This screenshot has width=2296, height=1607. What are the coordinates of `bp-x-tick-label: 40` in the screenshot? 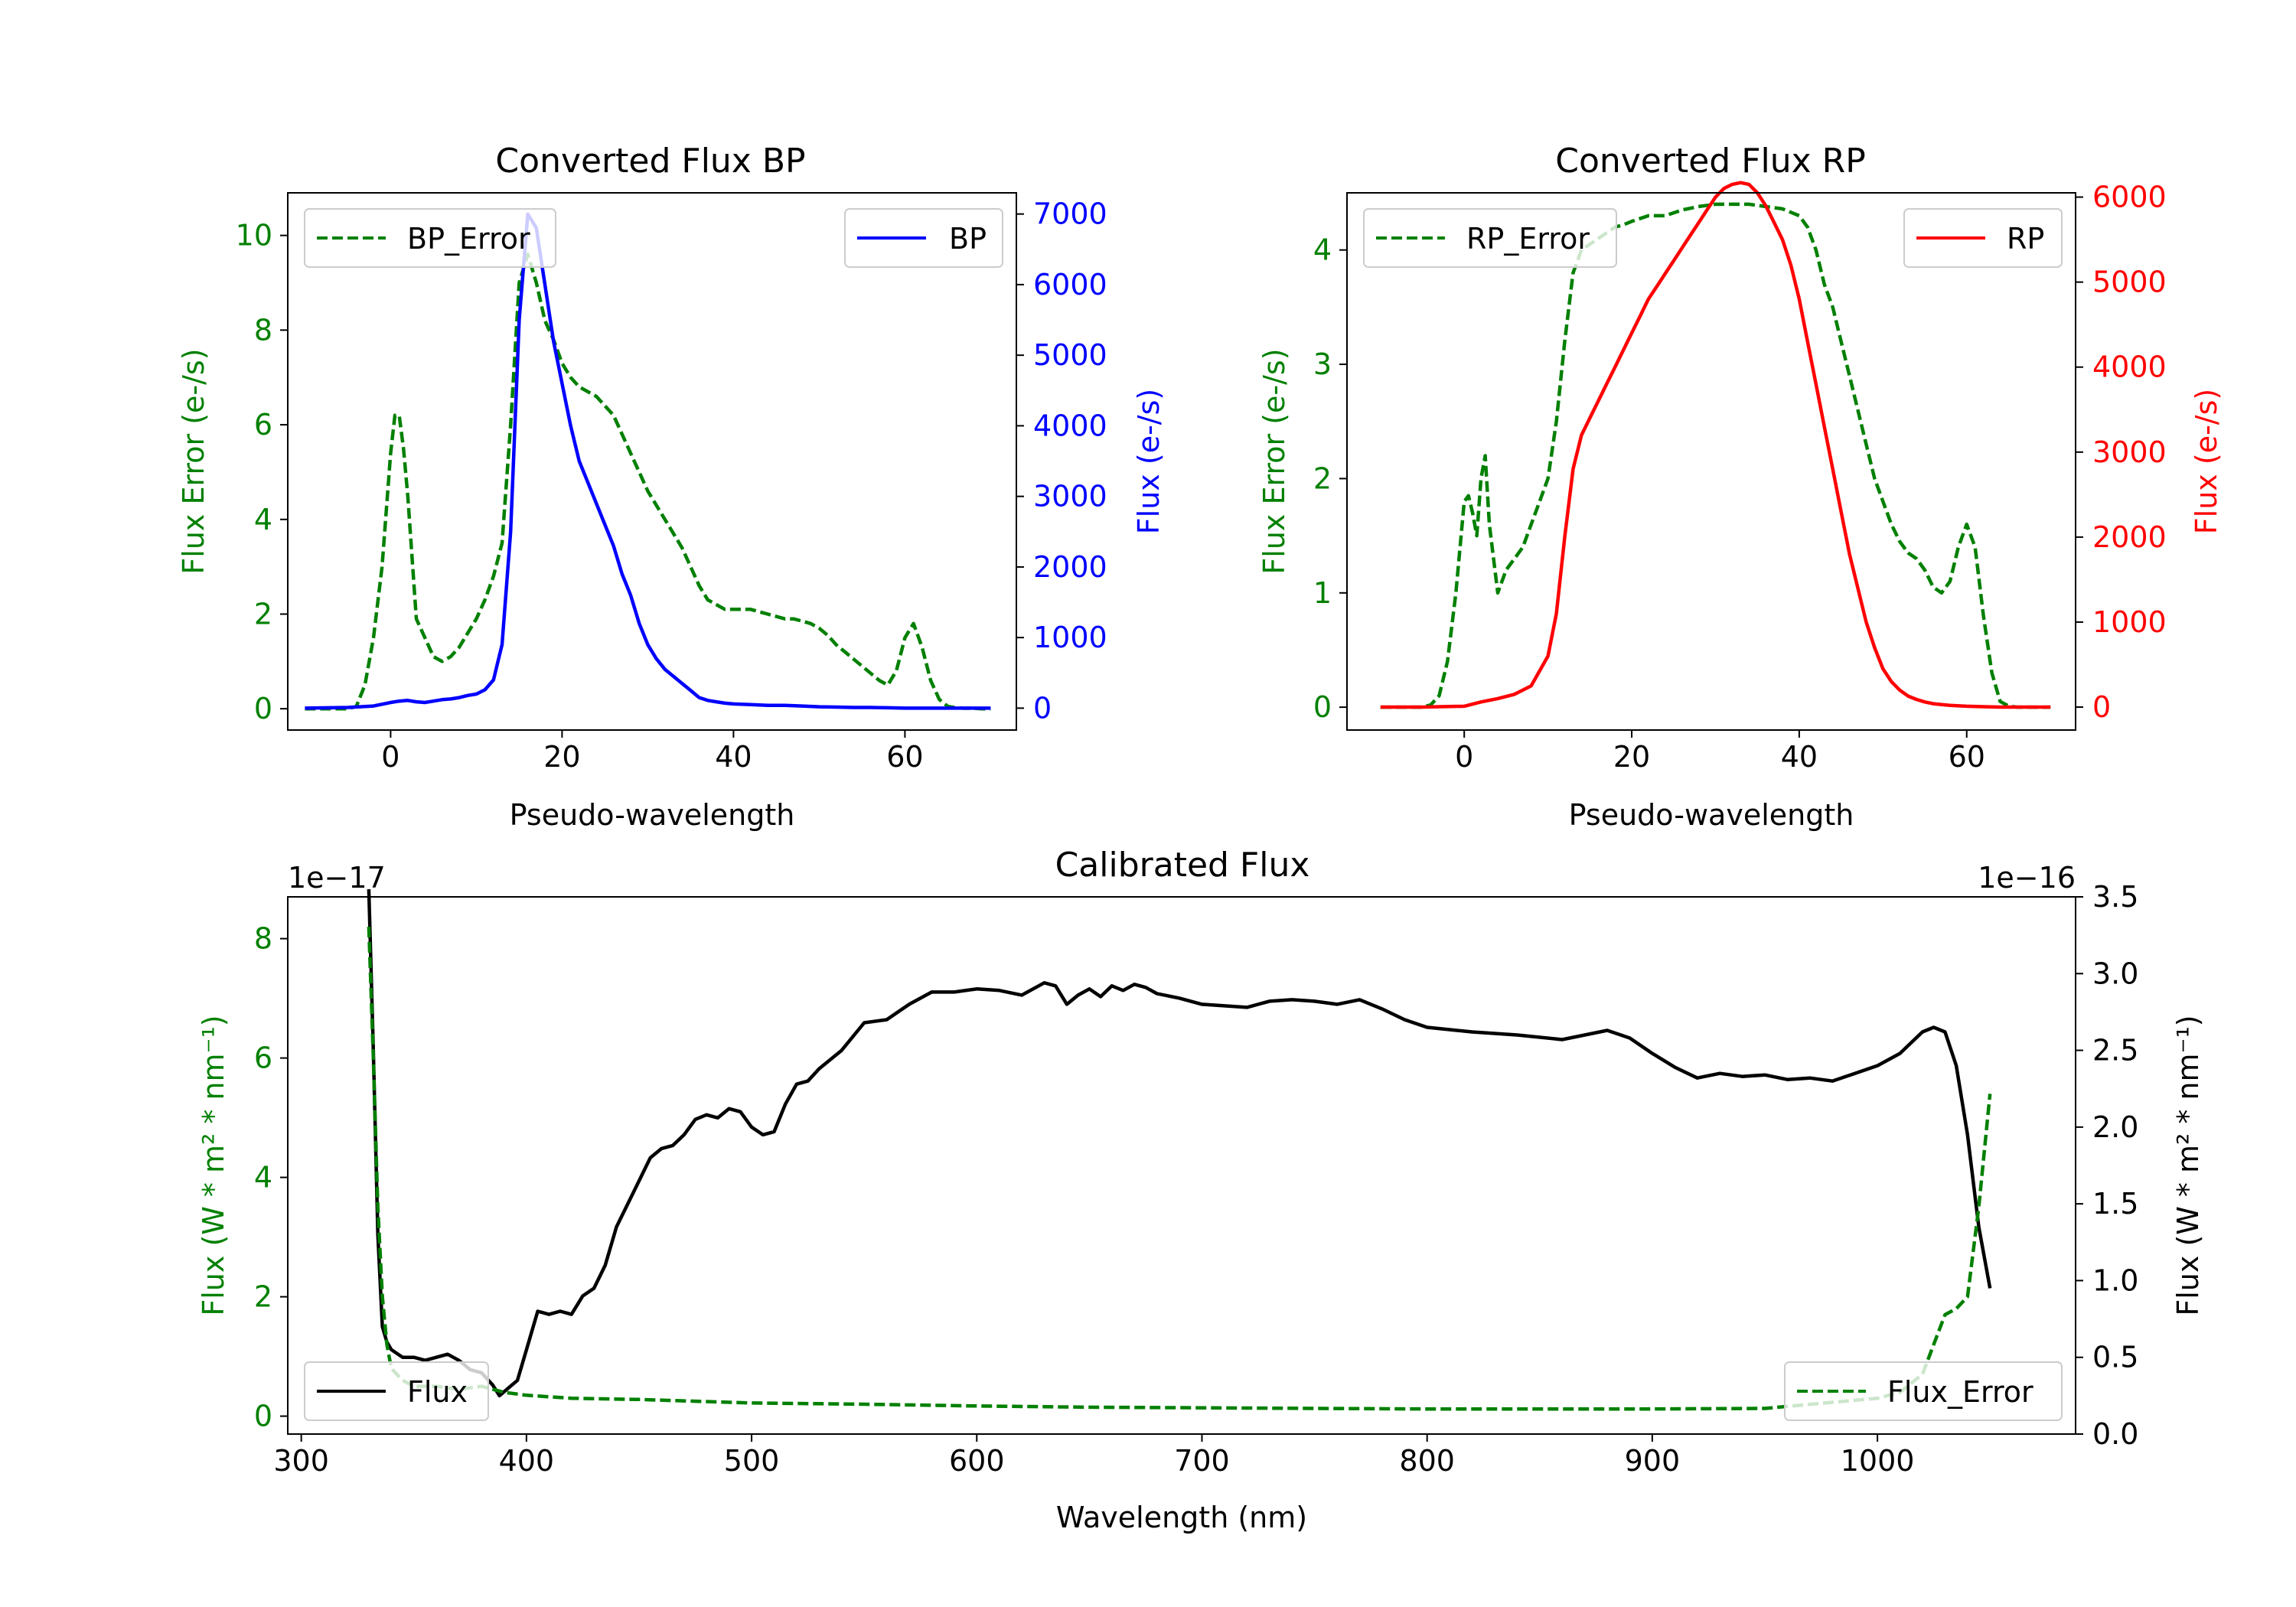 It's located at (733, 757).